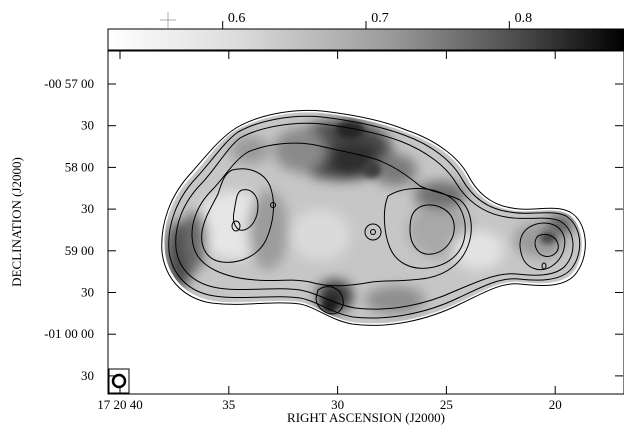 This screenshot has height=428, width=624. What do you see at coordinates (237, 18) in the screenshot?
I see `colorbar-tick-label: 0.6` at bounding box center [237, 18].